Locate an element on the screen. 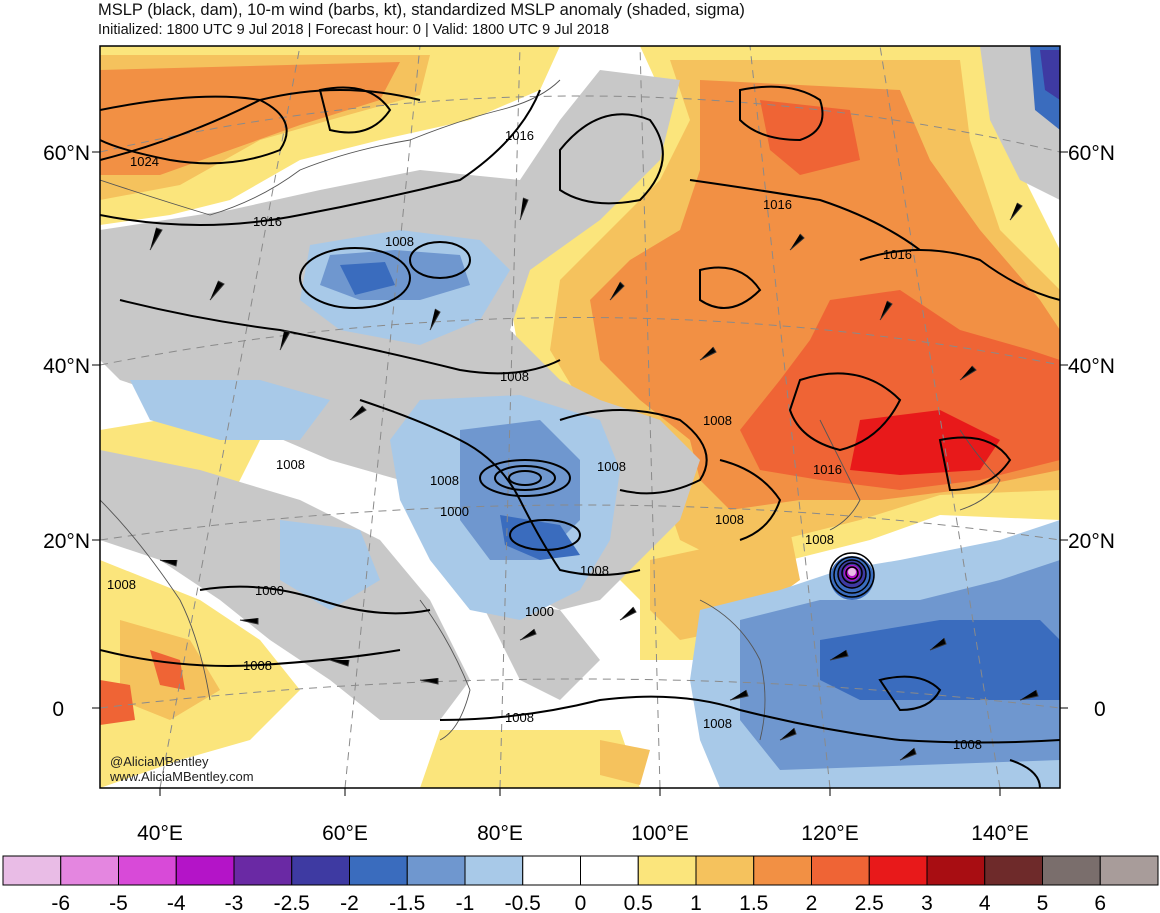 Image resolution: width=1160 pixels, height=913 pixels. colorbar-tick-label: 6 is located at coordinates (1100, 902).